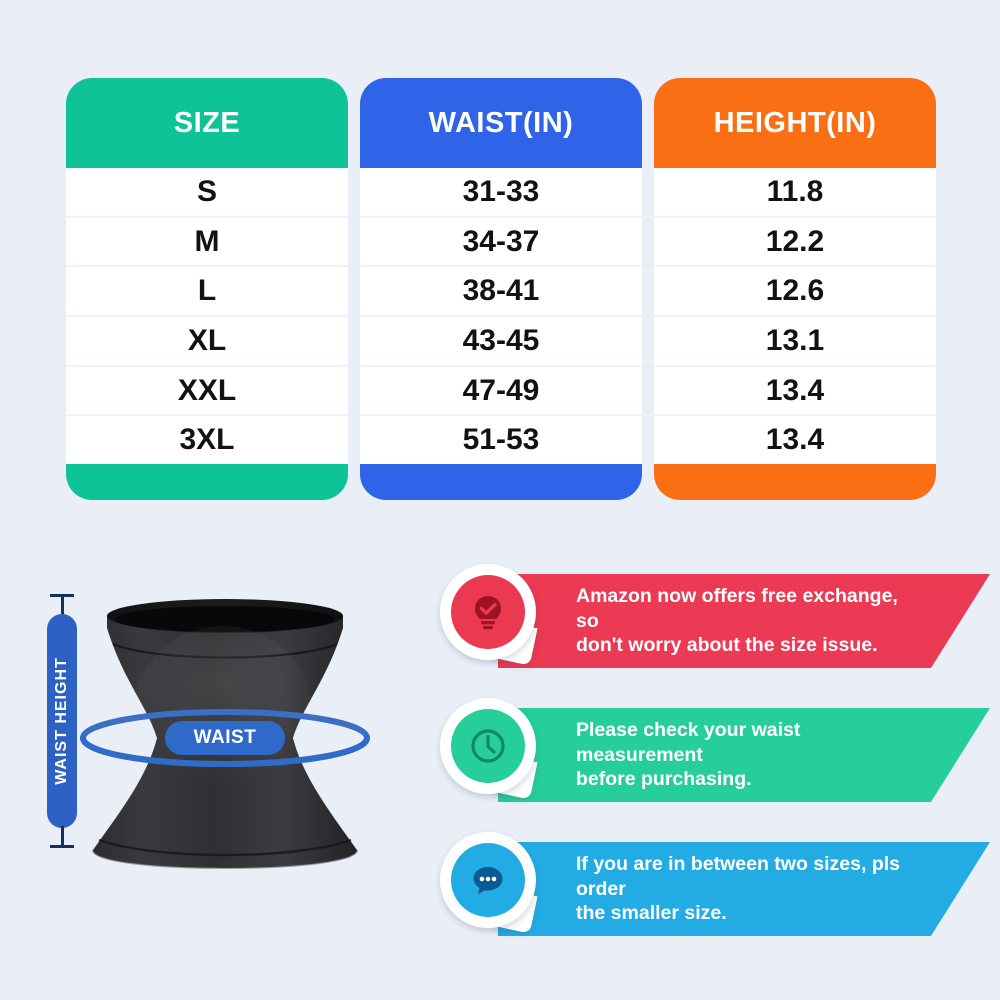 The image size is (1000, 1000). Describe the element at coordinates (795, 242) in the screenshot. I see `table-cell: 12.2` at that location.